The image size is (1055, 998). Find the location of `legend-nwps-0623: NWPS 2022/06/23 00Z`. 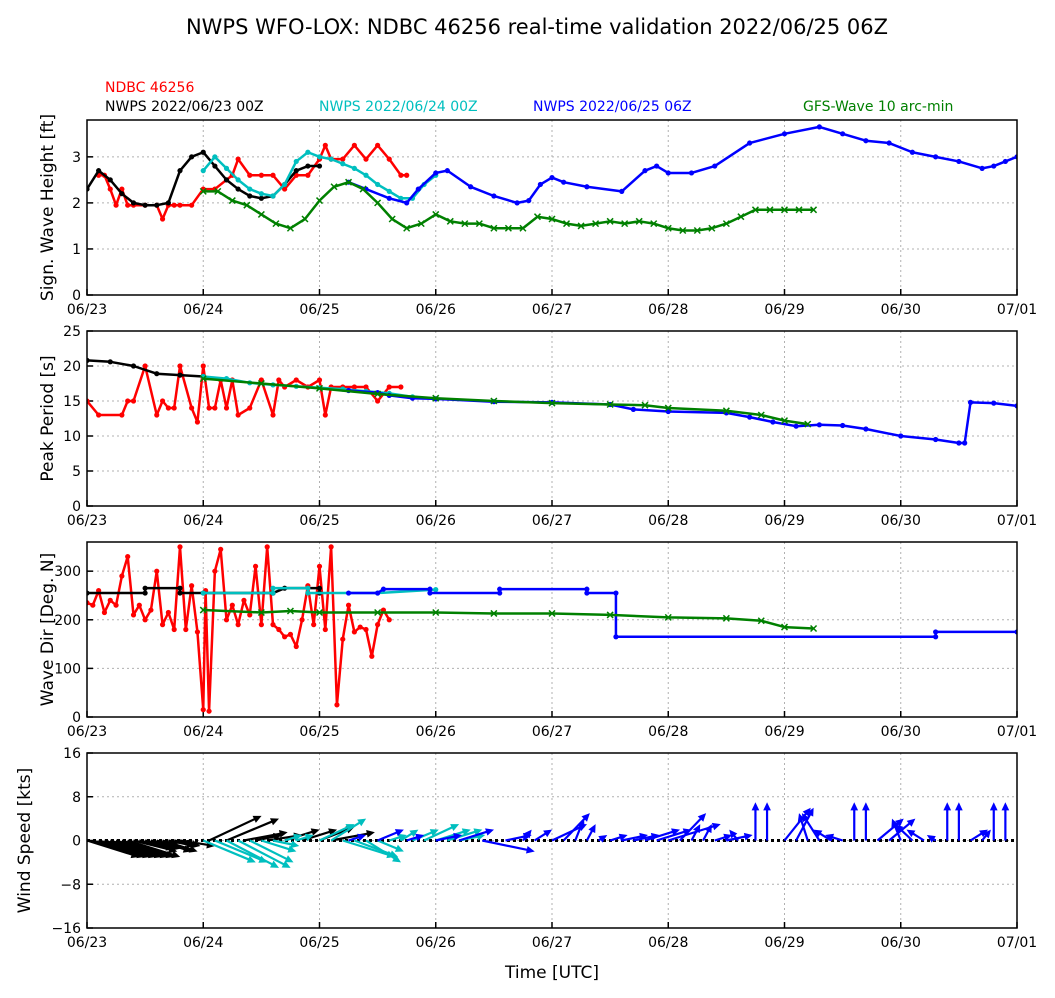

legend-nwps-0623: NWPS 2022/06/23 00Z is located at coordinates (184, 107).